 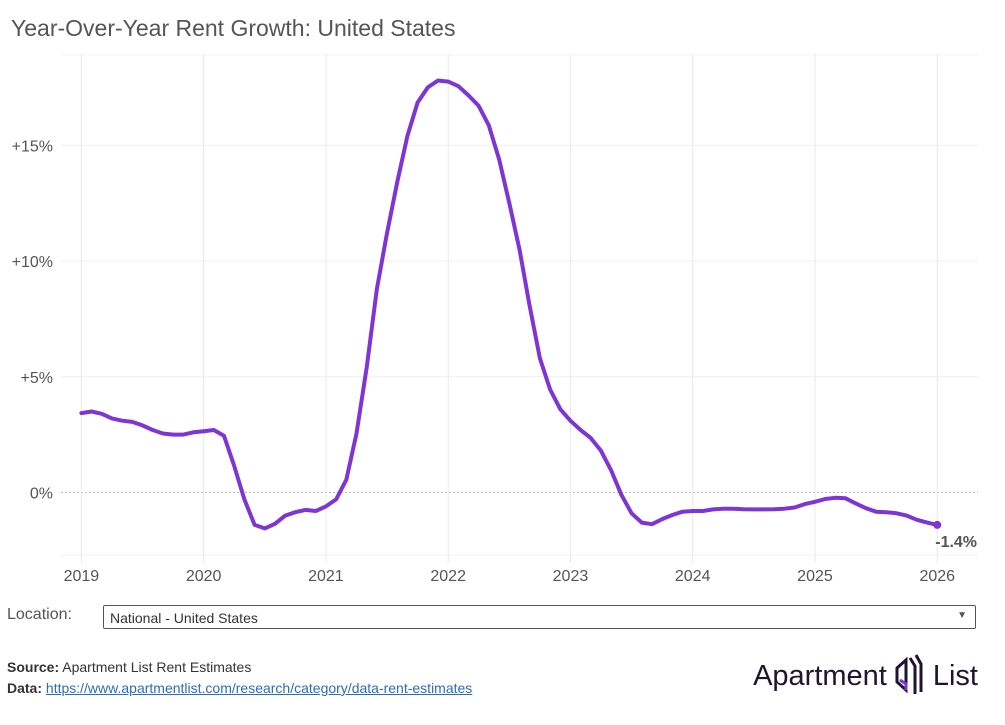 I want to click on y-tick-label: +10%, so click(x=32, y=262).